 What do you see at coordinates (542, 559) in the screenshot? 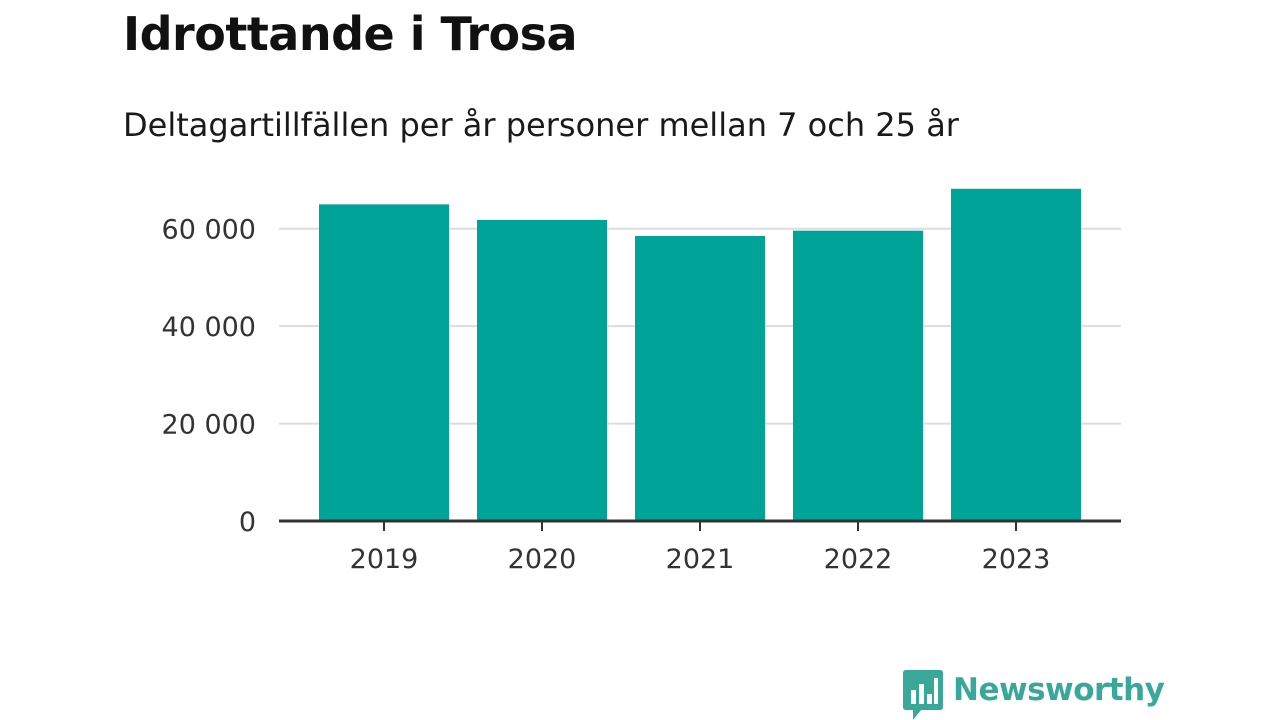
I see `x-tick-label: 2020` at bounding box center [542, 559].